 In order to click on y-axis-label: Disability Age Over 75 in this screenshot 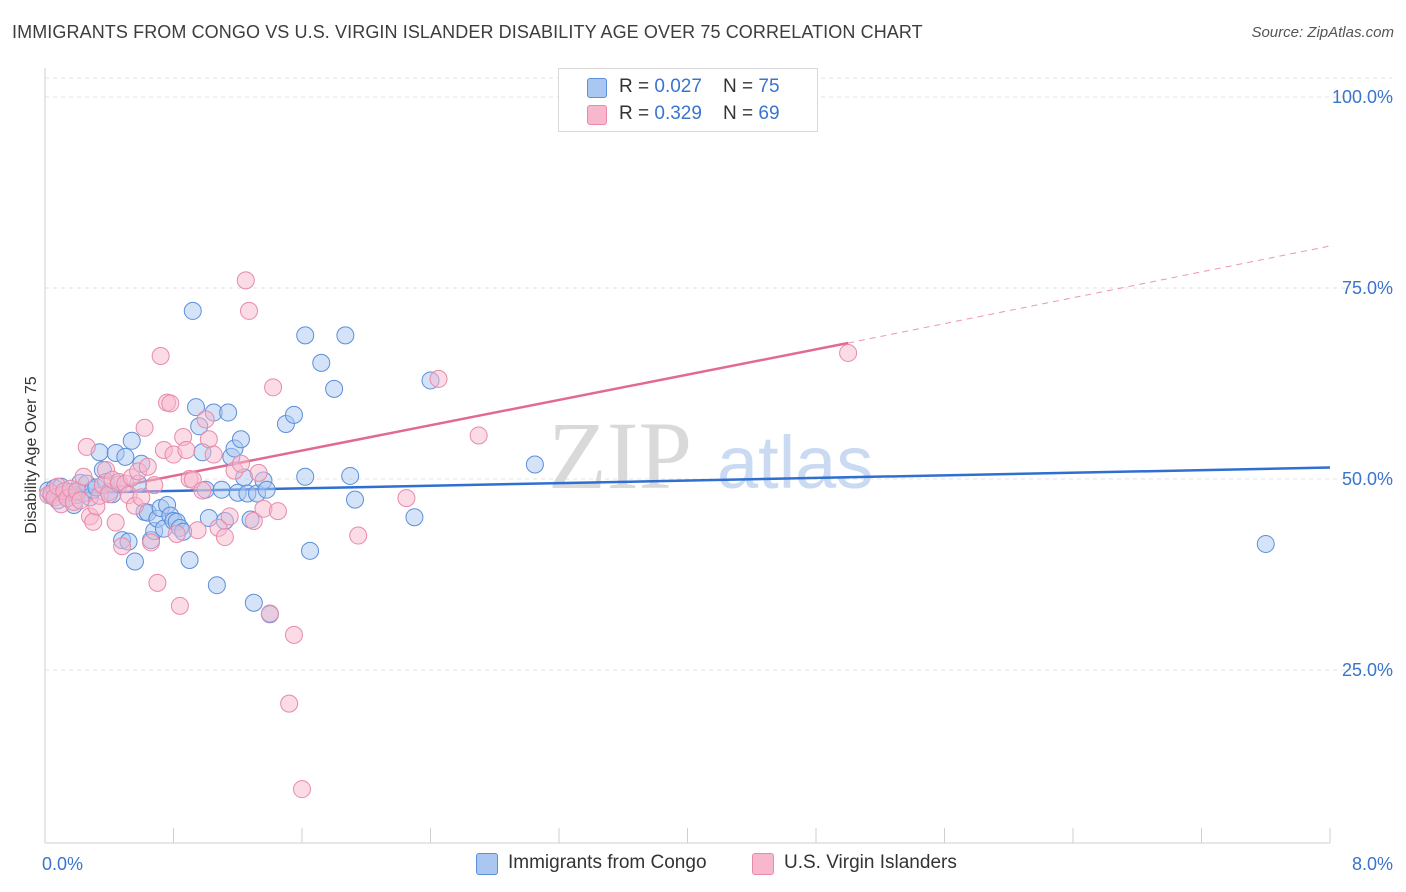, I will do `click(31, 455)`.